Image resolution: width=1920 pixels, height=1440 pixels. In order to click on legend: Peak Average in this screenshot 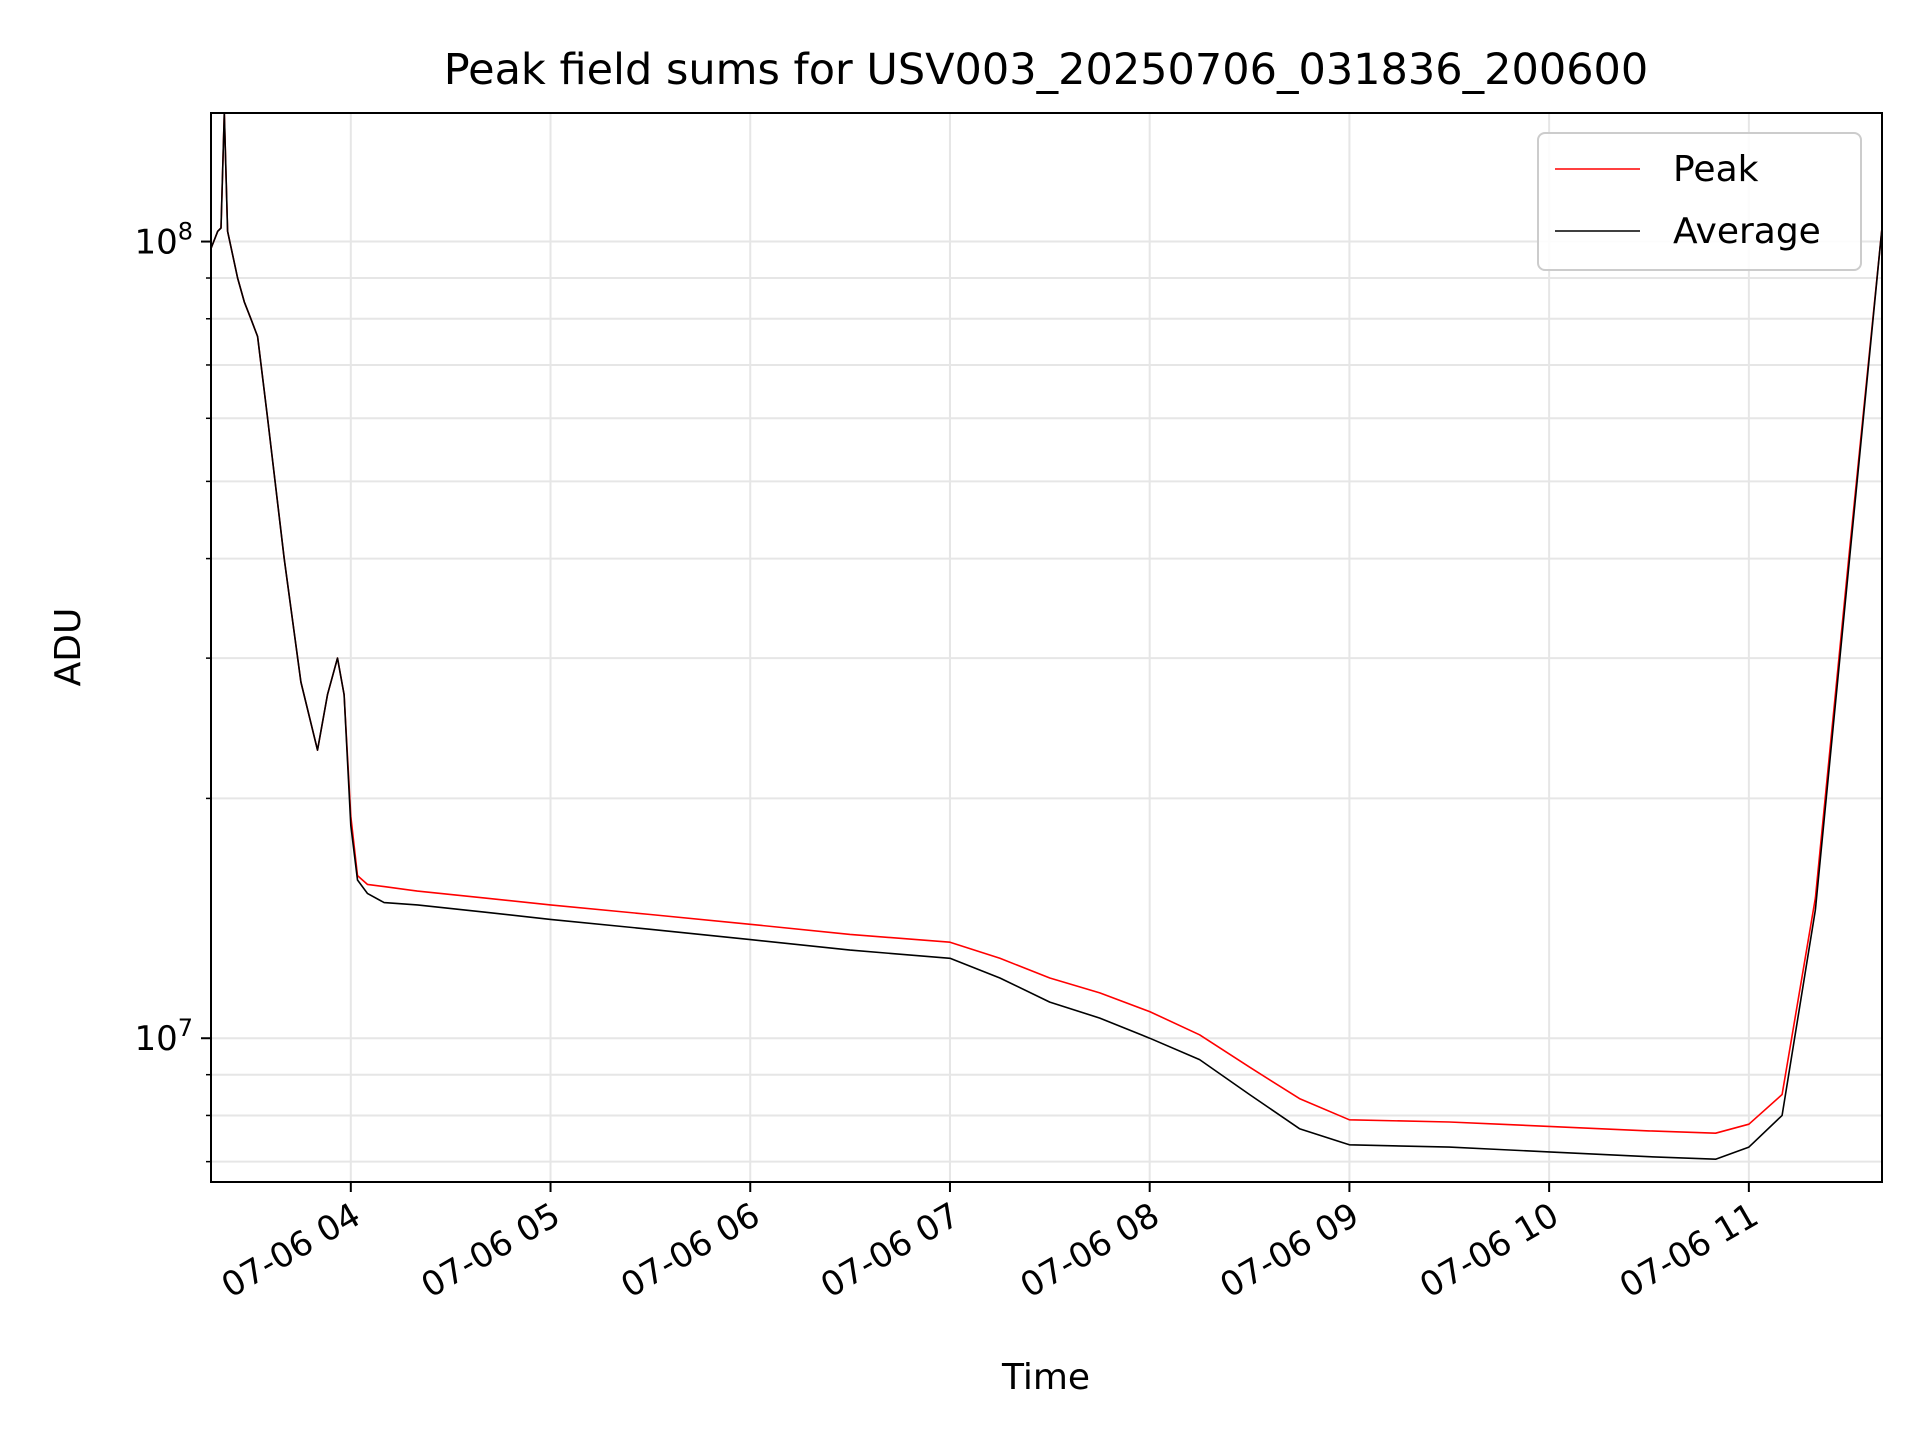, I will do `click(1699, 201)`.